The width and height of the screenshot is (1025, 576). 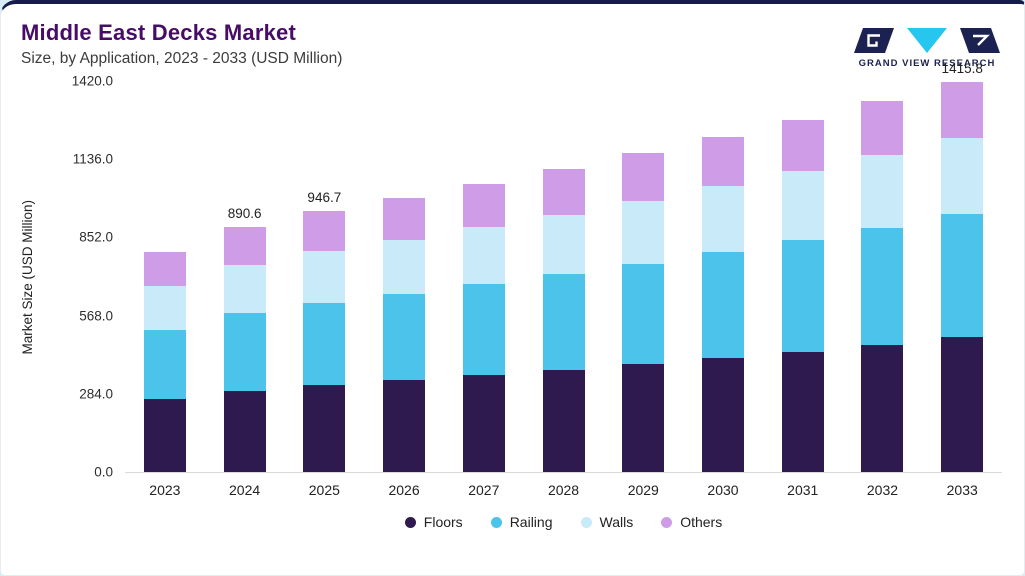 I want to click on legend-item-floors: Floors, so click(x=433, y=522).